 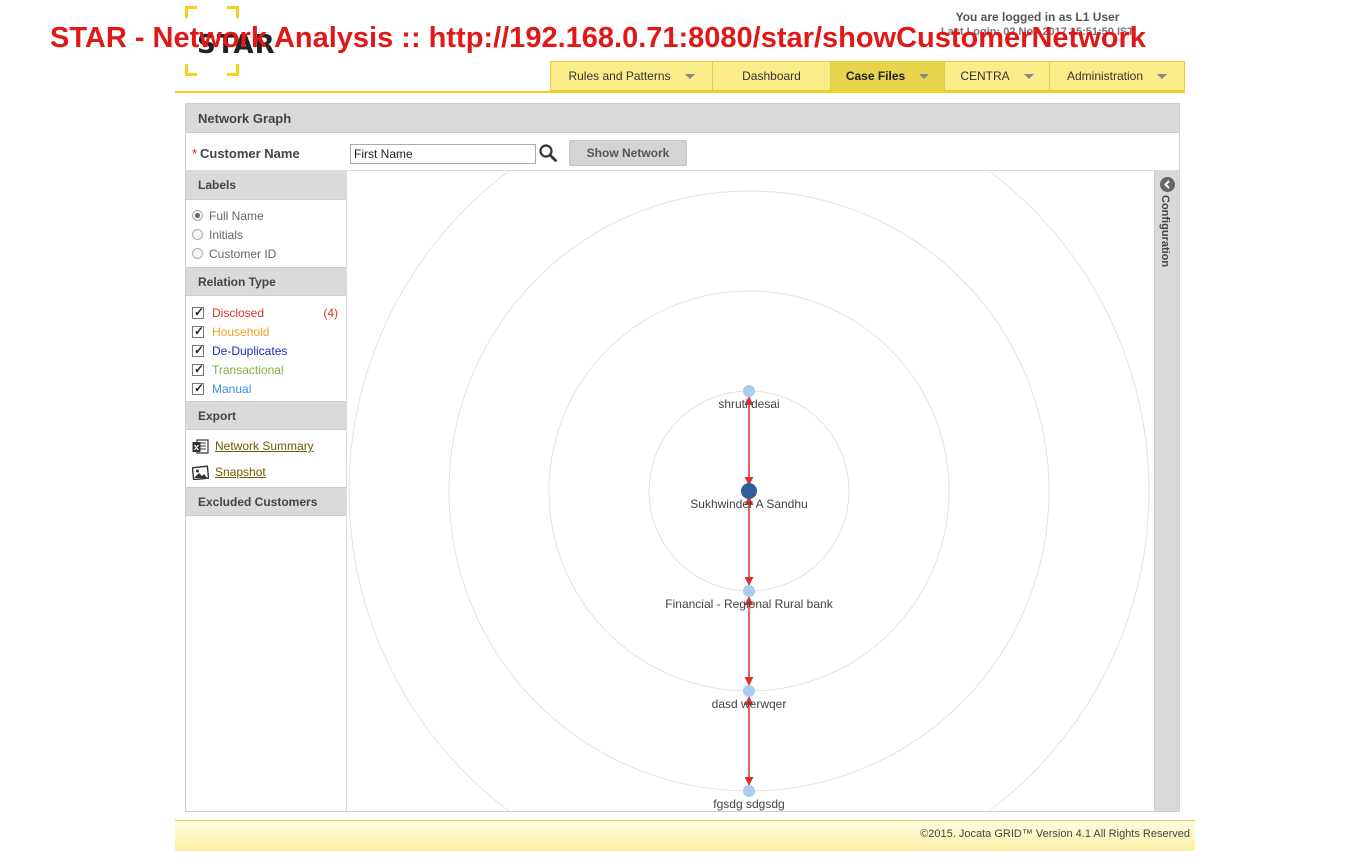 I want to click on node-label: Sukhwinder A Sandhu, so click(x=748, y=504).